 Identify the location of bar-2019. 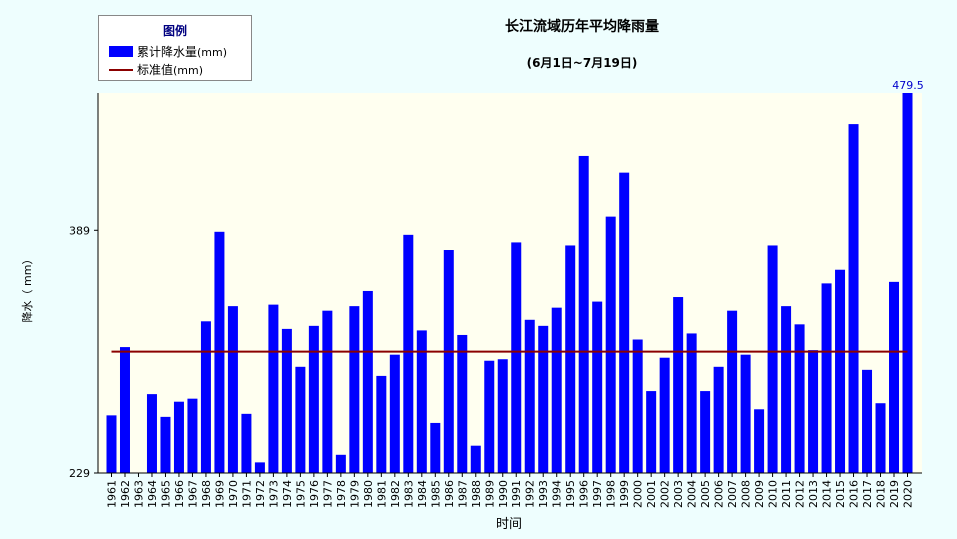
(894, 377).